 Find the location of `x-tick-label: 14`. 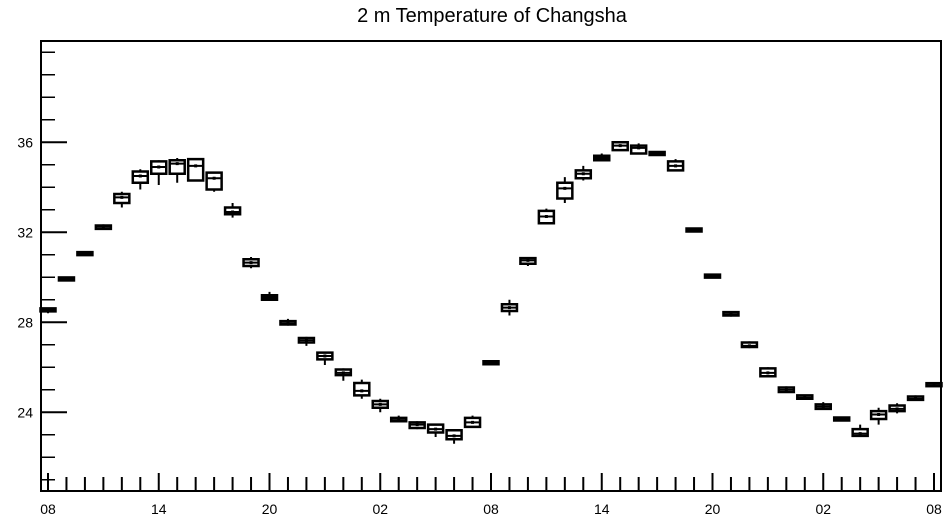

x-tick-label: 14 is located at coordinates (602, 509).